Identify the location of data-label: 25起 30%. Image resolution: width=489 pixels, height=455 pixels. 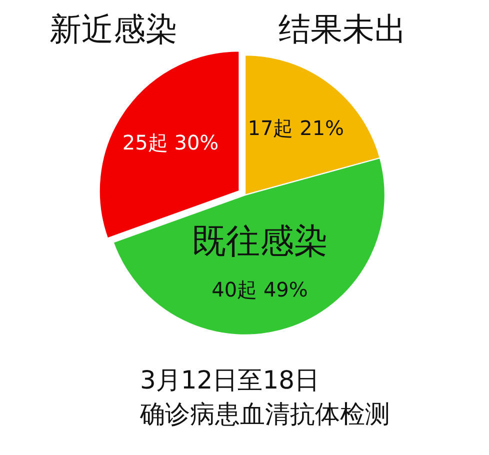
(170, 142).